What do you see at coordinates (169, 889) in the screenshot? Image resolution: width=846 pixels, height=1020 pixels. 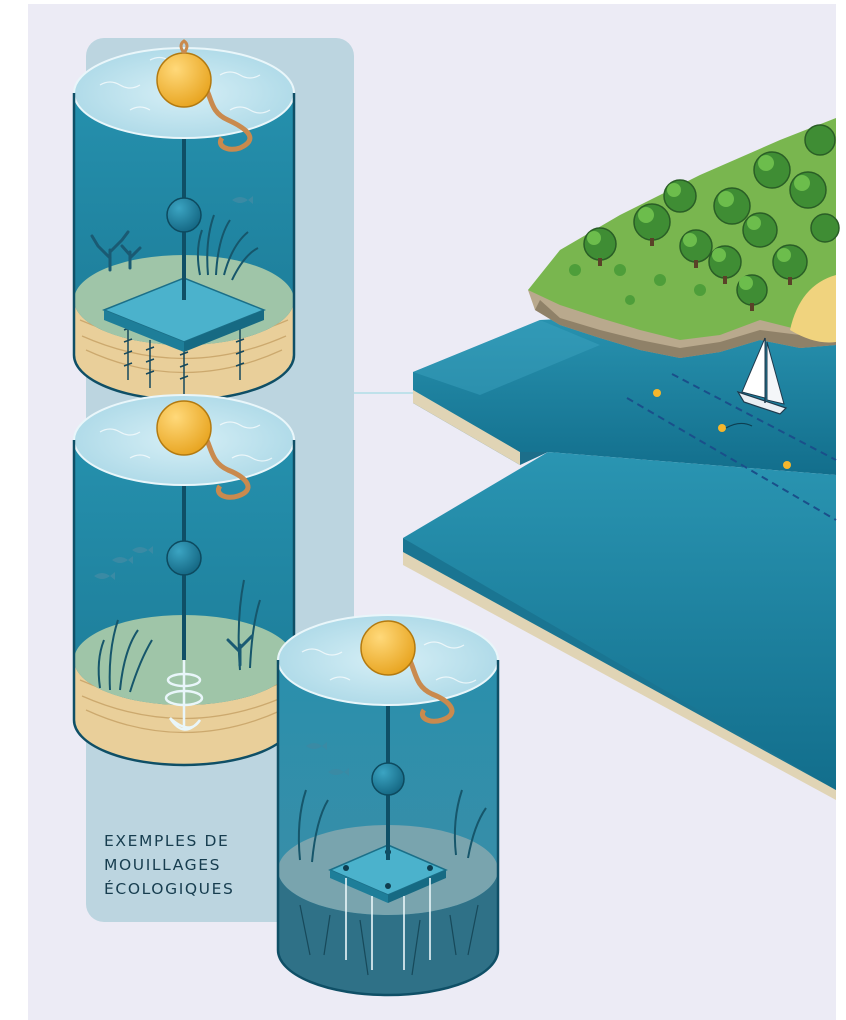 I see `caption-line-3: ÉCOLOGIQUES` at bounding box center [169, 889].